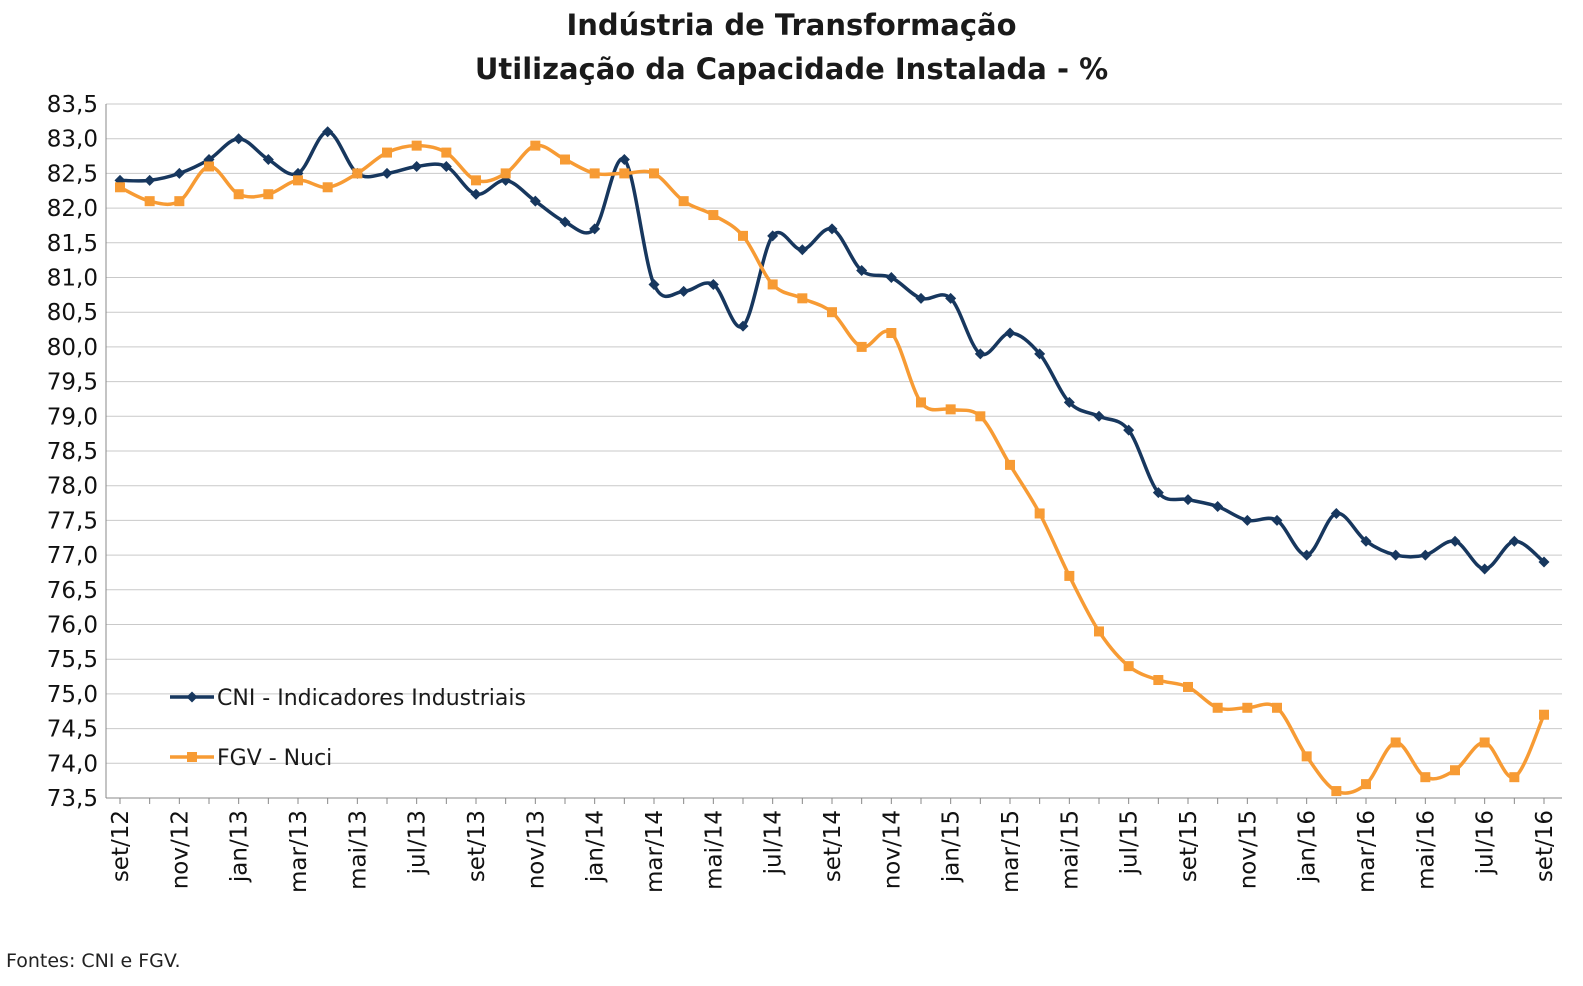  What do you see at coordinates (72, 556) in the screenshot?
I see `y-tick-label: 77,0` at bounding box center [72, 556].